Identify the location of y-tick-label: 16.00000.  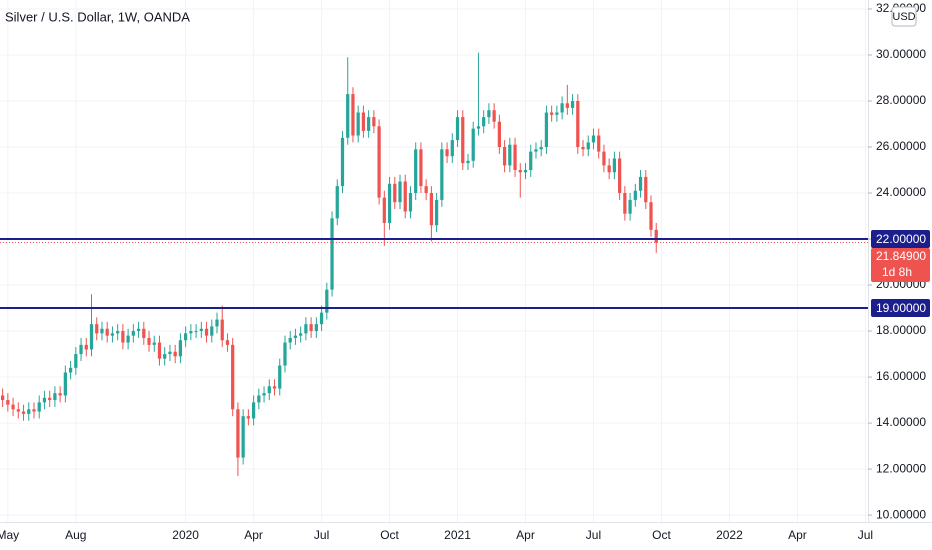
(901, 376).